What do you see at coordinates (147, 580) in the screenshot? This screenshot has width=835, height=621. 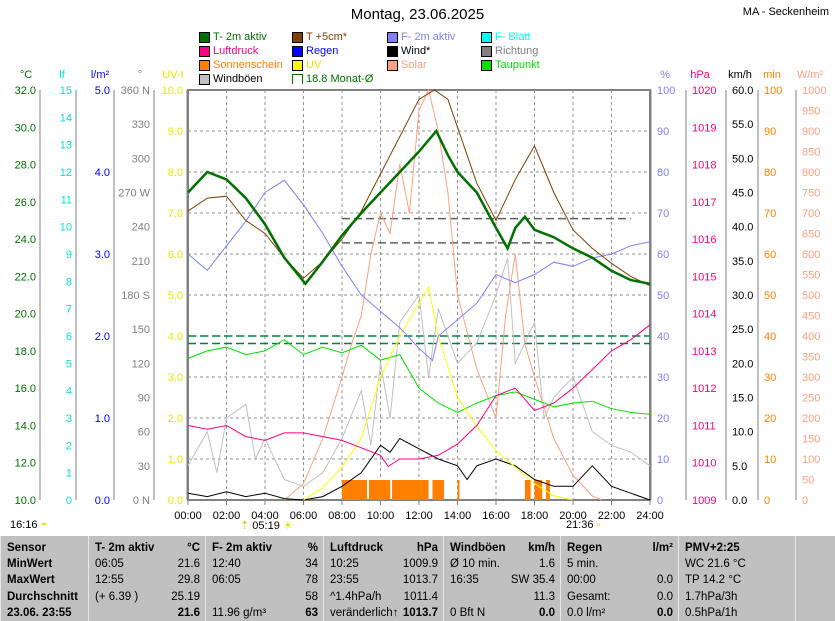 I see `table-row: 12:55 29.8` at bounding box center [147, 580].